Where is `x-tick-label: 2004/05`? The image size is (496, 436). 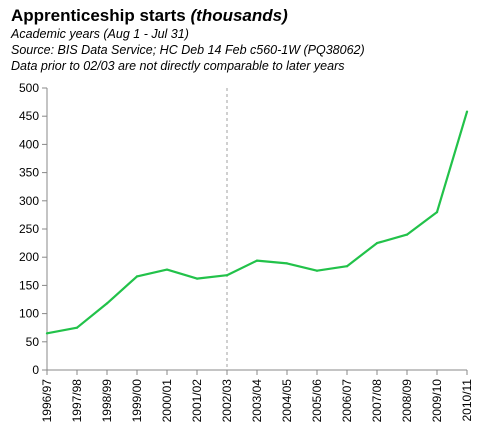 x-tick-label: 2004/05 is located at coordinates (287, 401).